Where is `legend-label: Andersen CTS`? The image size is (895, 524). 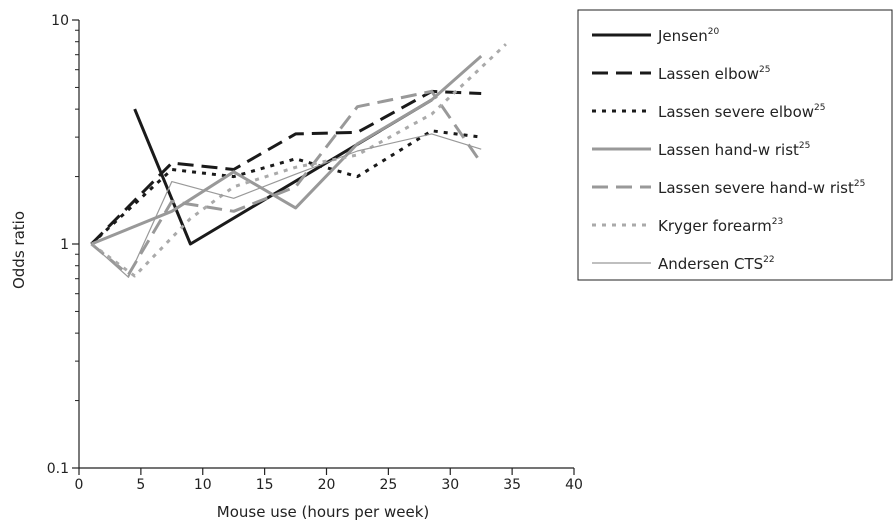
legend-label: Andersen CTS is located at coordinates (710, 264).